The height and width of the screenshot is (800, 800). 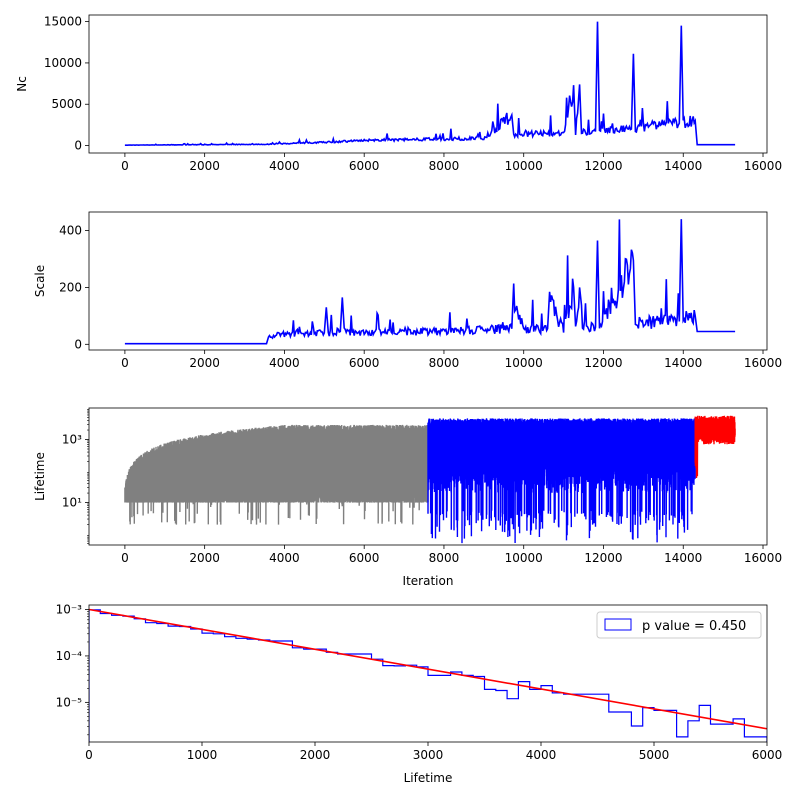 I want to click on legend: p value = 0.450, so click(x=679, y=625).